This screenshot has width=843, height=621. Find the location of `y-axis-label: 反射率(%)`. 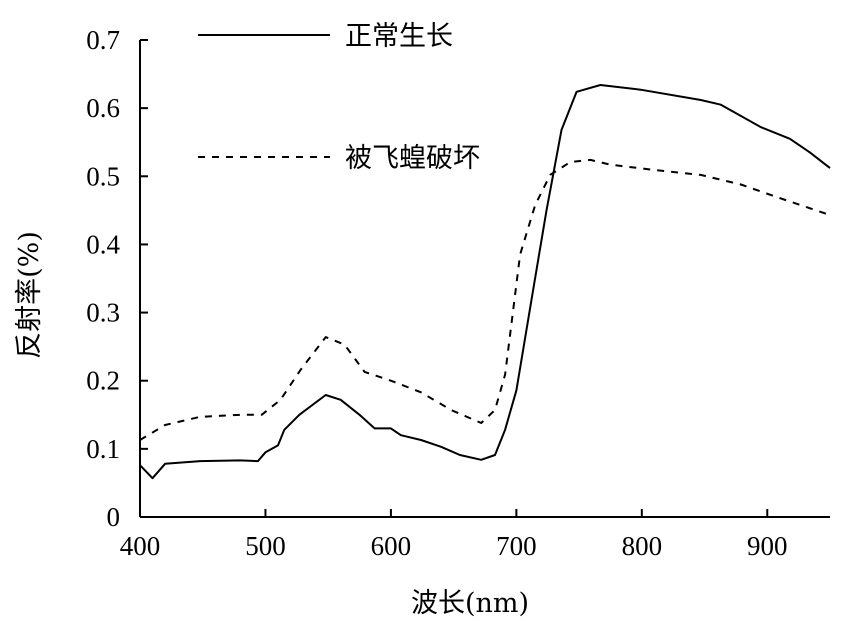

y-axis-label: 反射率(%) is located at coordinates (29, 295).